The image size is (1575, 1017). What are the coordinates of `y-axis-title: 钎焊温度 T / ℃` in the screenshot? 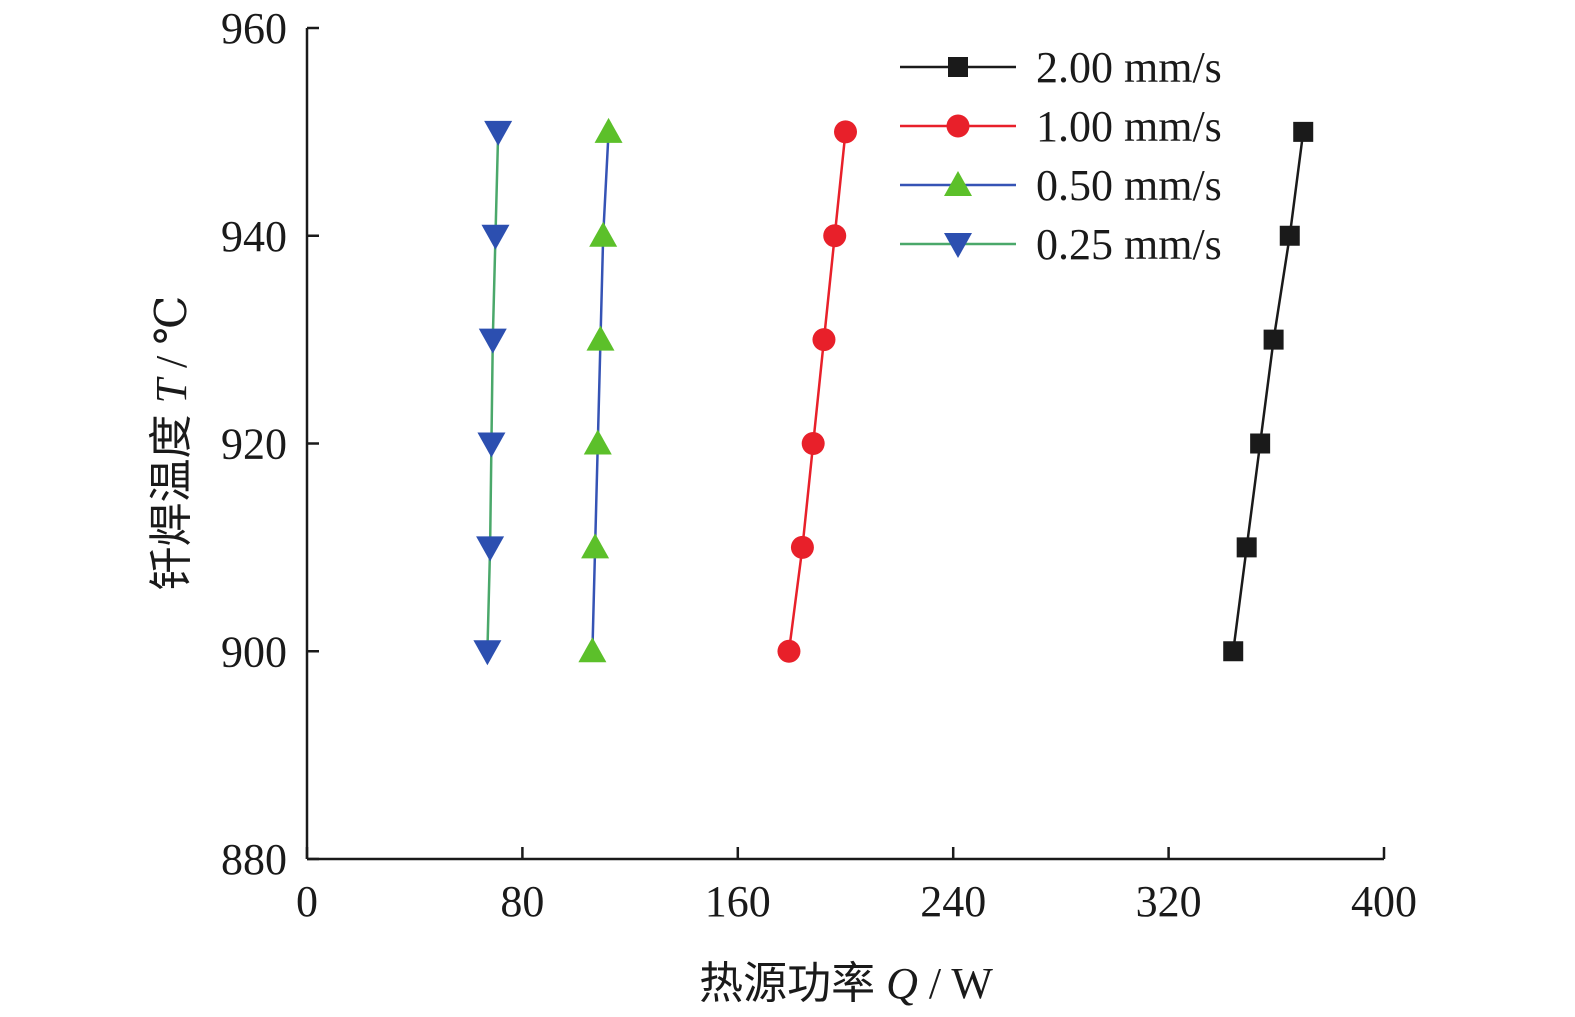 It's located at (171, 443).